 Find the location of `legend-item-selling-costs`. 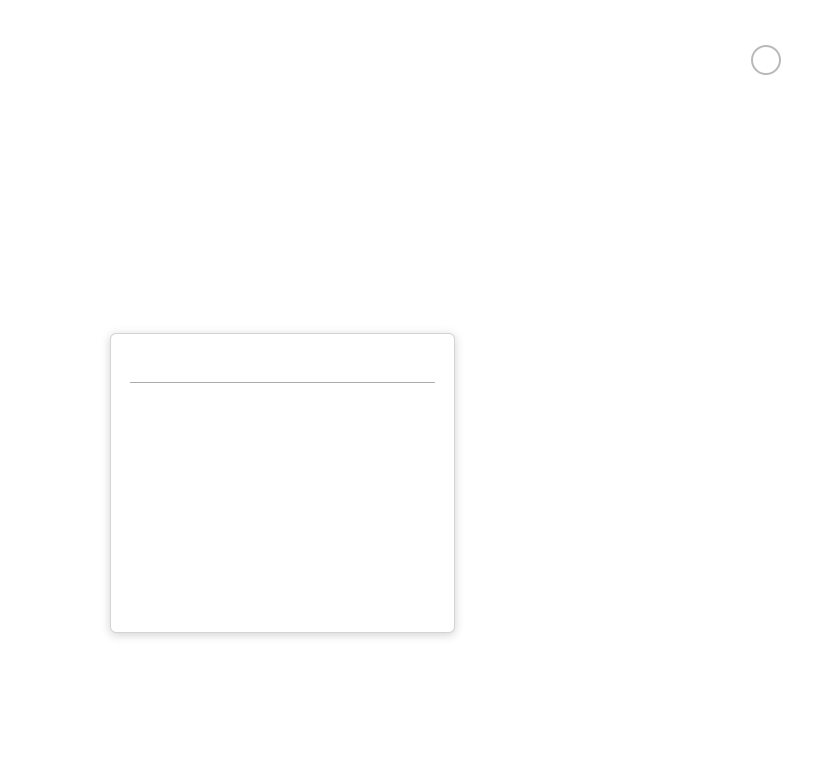

legend-item-selling-costs is located at coordinates (261, 669).